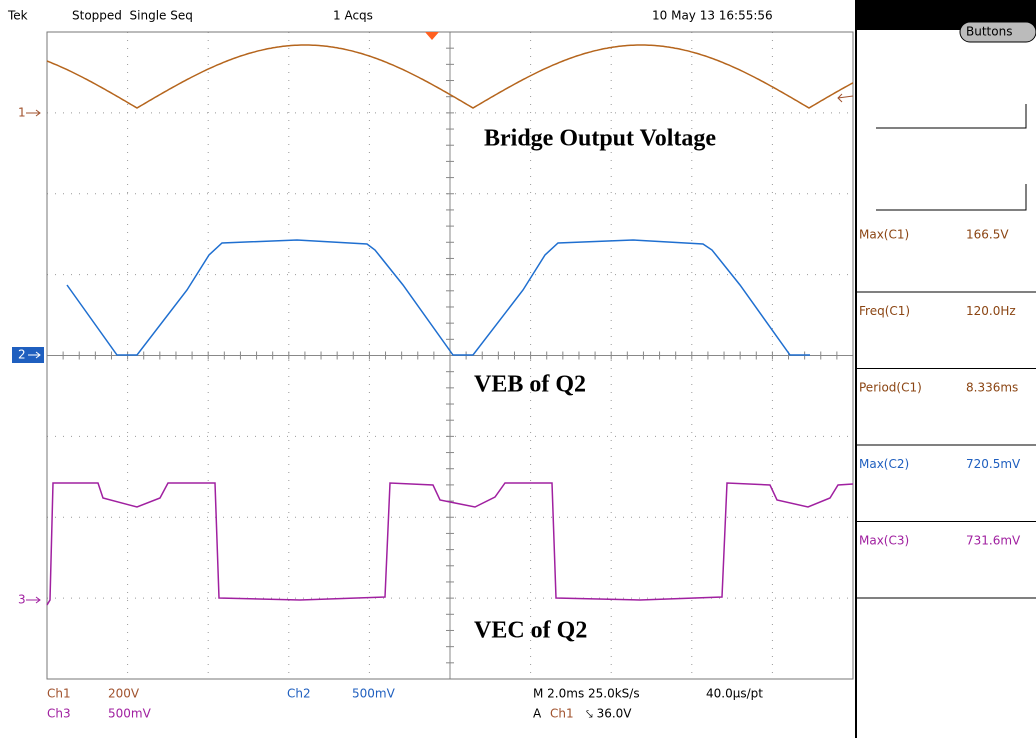  I want to click on measurement-name: Period(C1), so click(890, 388).